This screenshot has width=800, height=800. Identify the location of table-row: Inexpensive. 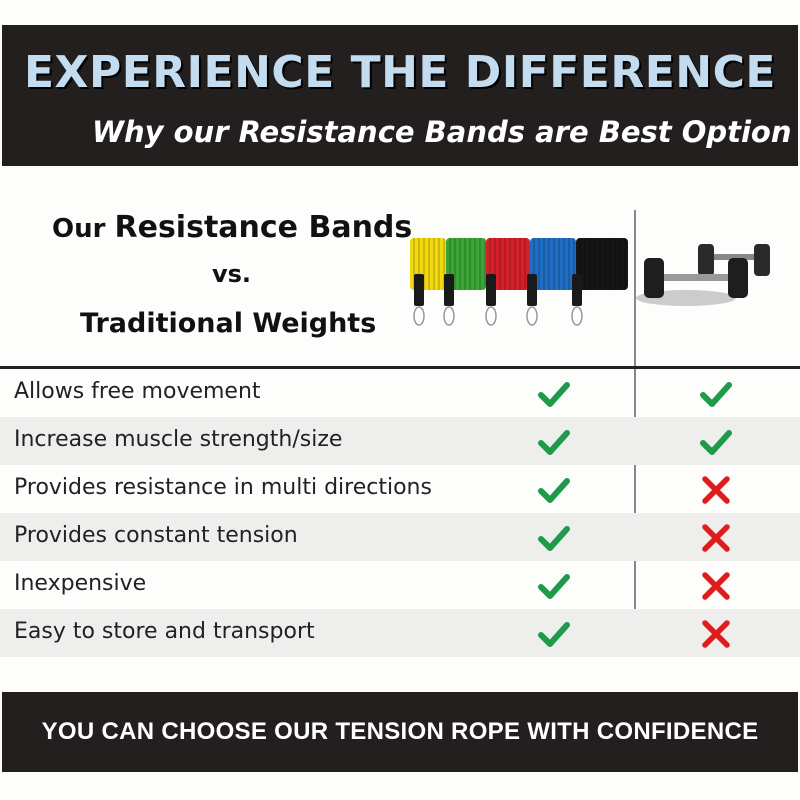
(400, 585).